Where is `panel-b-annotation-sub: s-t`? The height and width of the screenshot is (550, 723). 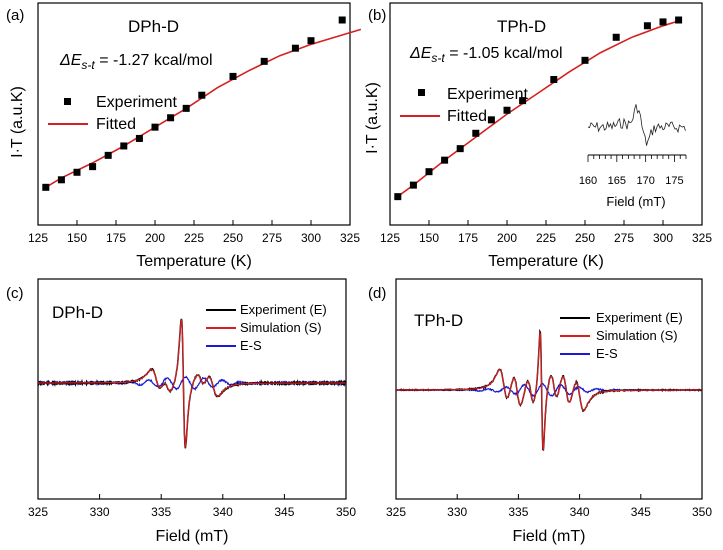
panel-b-annotation-sub: s-t is located at coordinates (438, 58).